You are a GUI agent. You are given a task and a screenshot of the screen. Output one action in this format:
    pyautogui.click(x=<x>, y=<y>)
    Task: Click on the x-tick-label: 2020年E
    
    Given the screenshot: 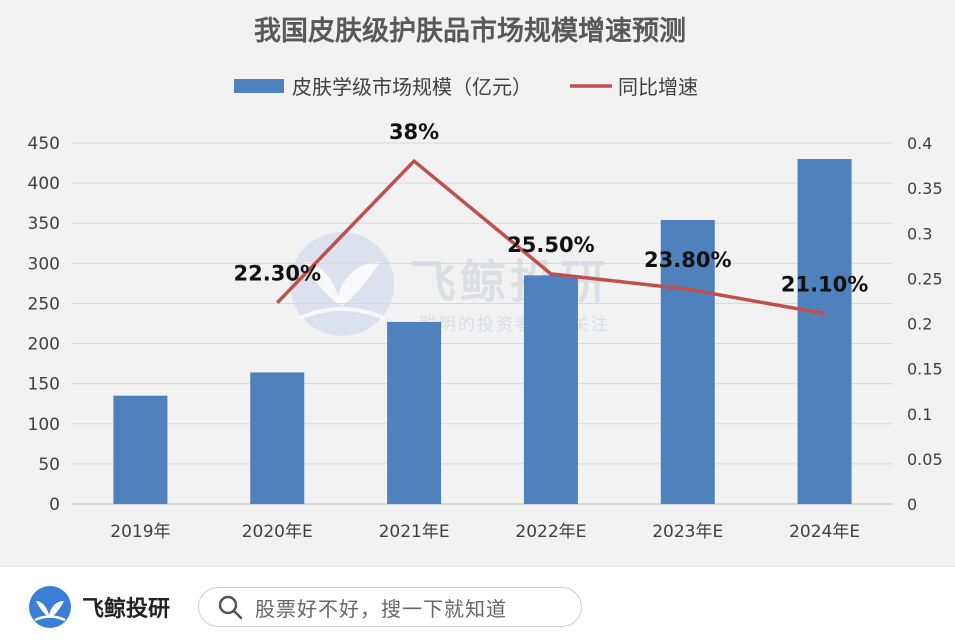 What is the action you would take?
    pyautogui.click(x=277, y=532)
    